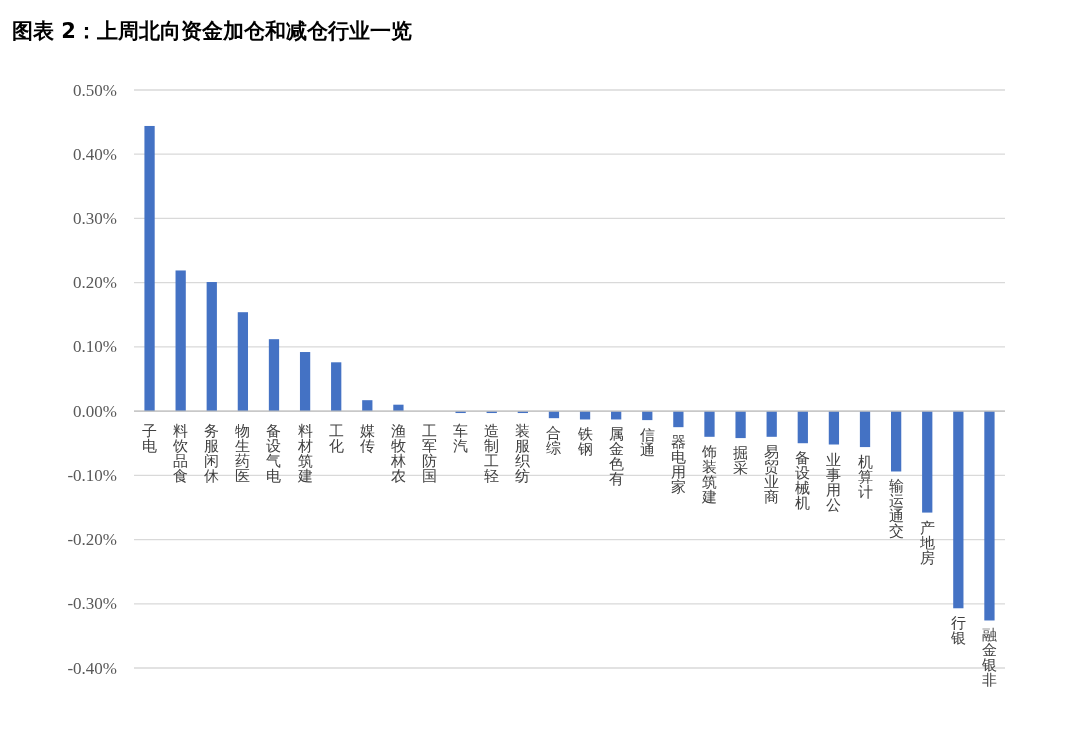 This screenshot has height=755, width=1080. What do you see at coordinates (958, 631) in the screenshot?
I see `x-tick-label: 银行` at bounding box center [958, 631].